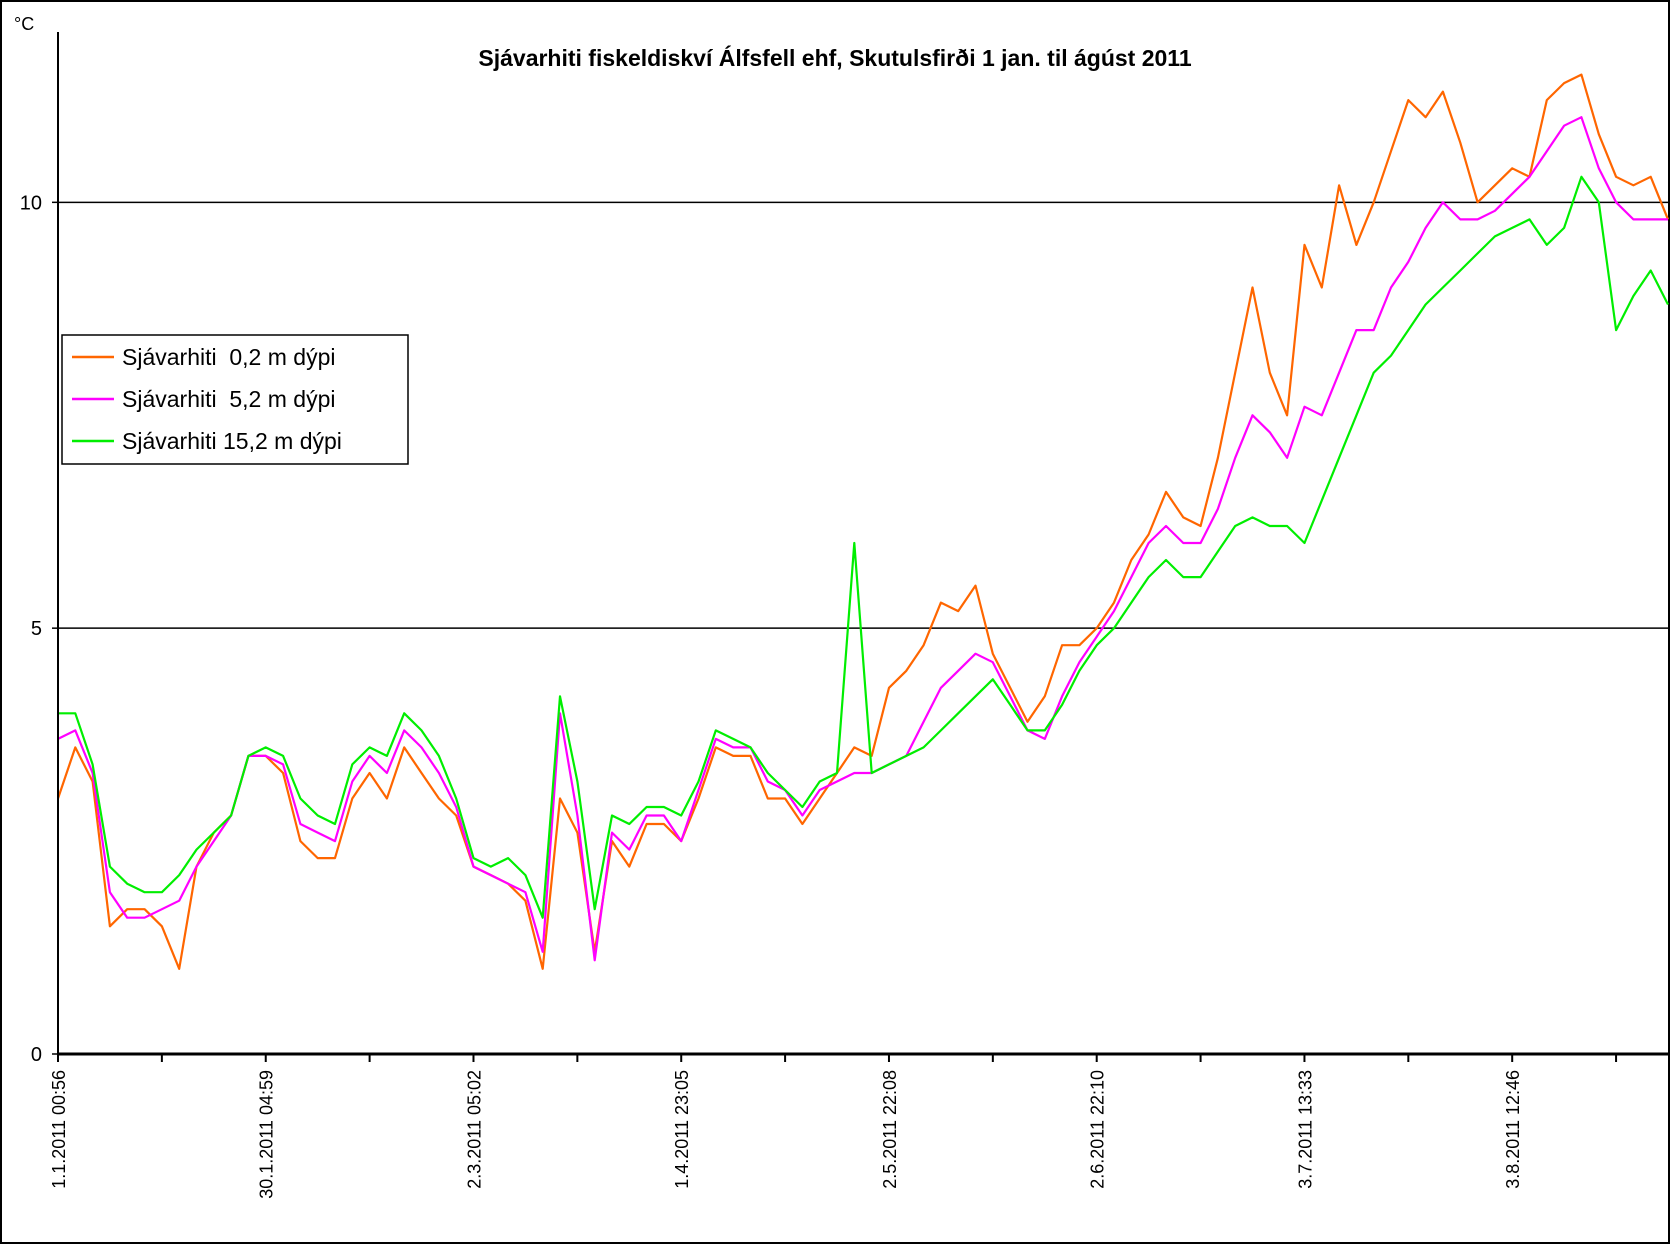 This screenshot has width=1670, height=1244. I want to click on x-tick-label: 2.5.2011 22:08, so click(890, 1129).